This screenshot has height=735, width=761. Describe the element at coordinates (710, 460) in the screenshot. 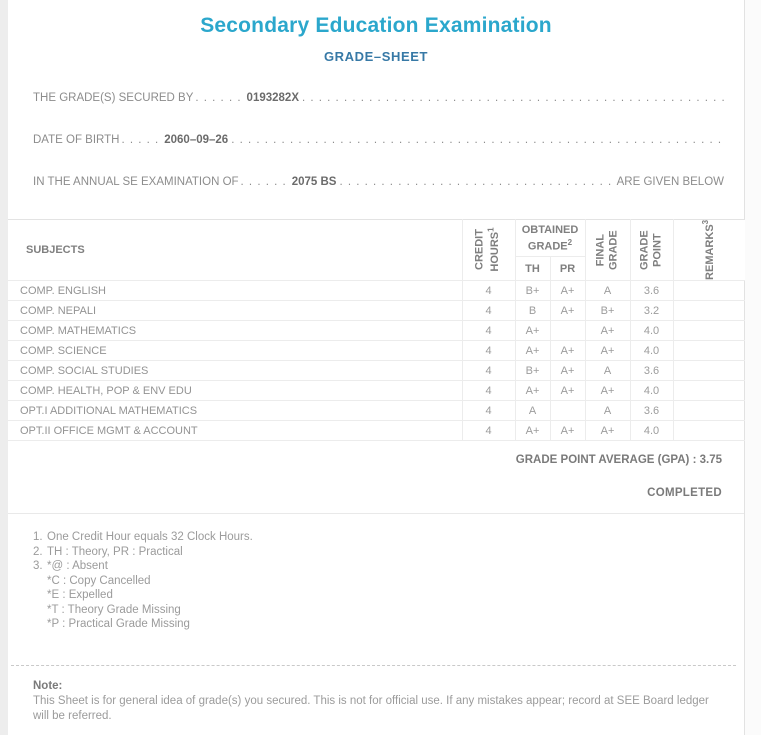

I see `gpa-value: 3.75` at that location.